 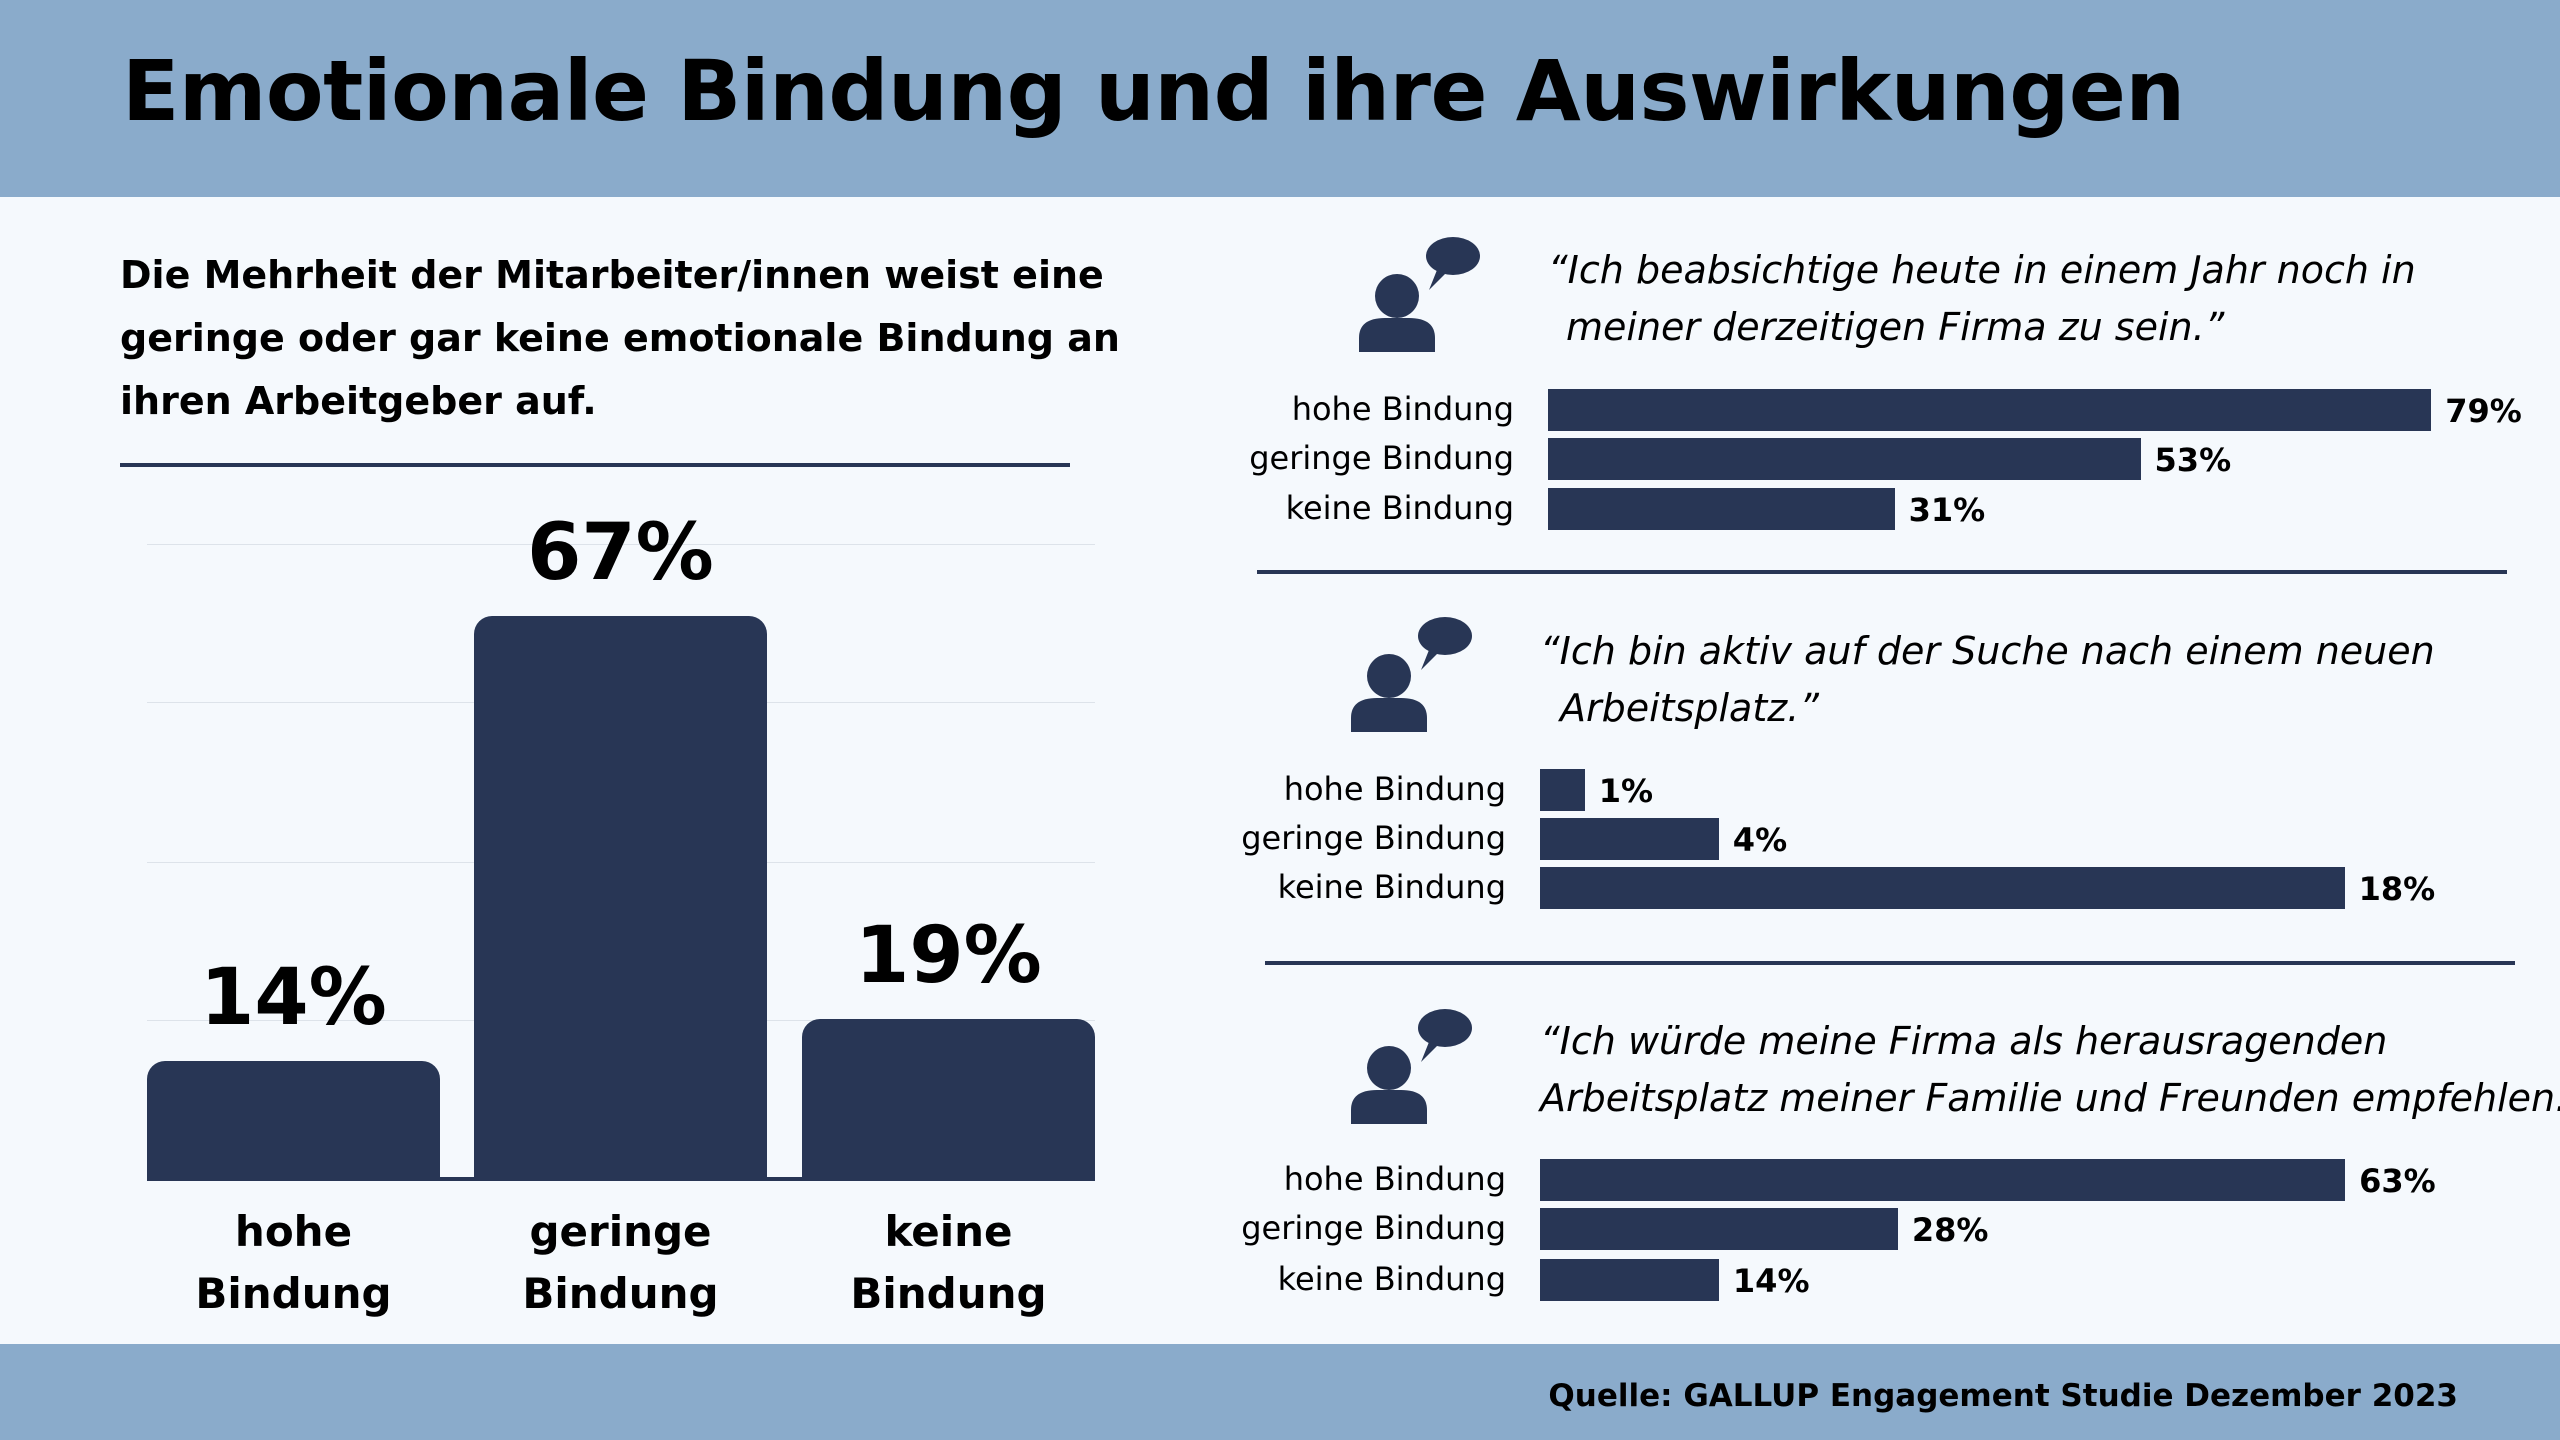 What do you see at coordinates (1947, 510) in the screenshot?
I see `bar-value-label: 31%` at bounding box center [1947, 510].